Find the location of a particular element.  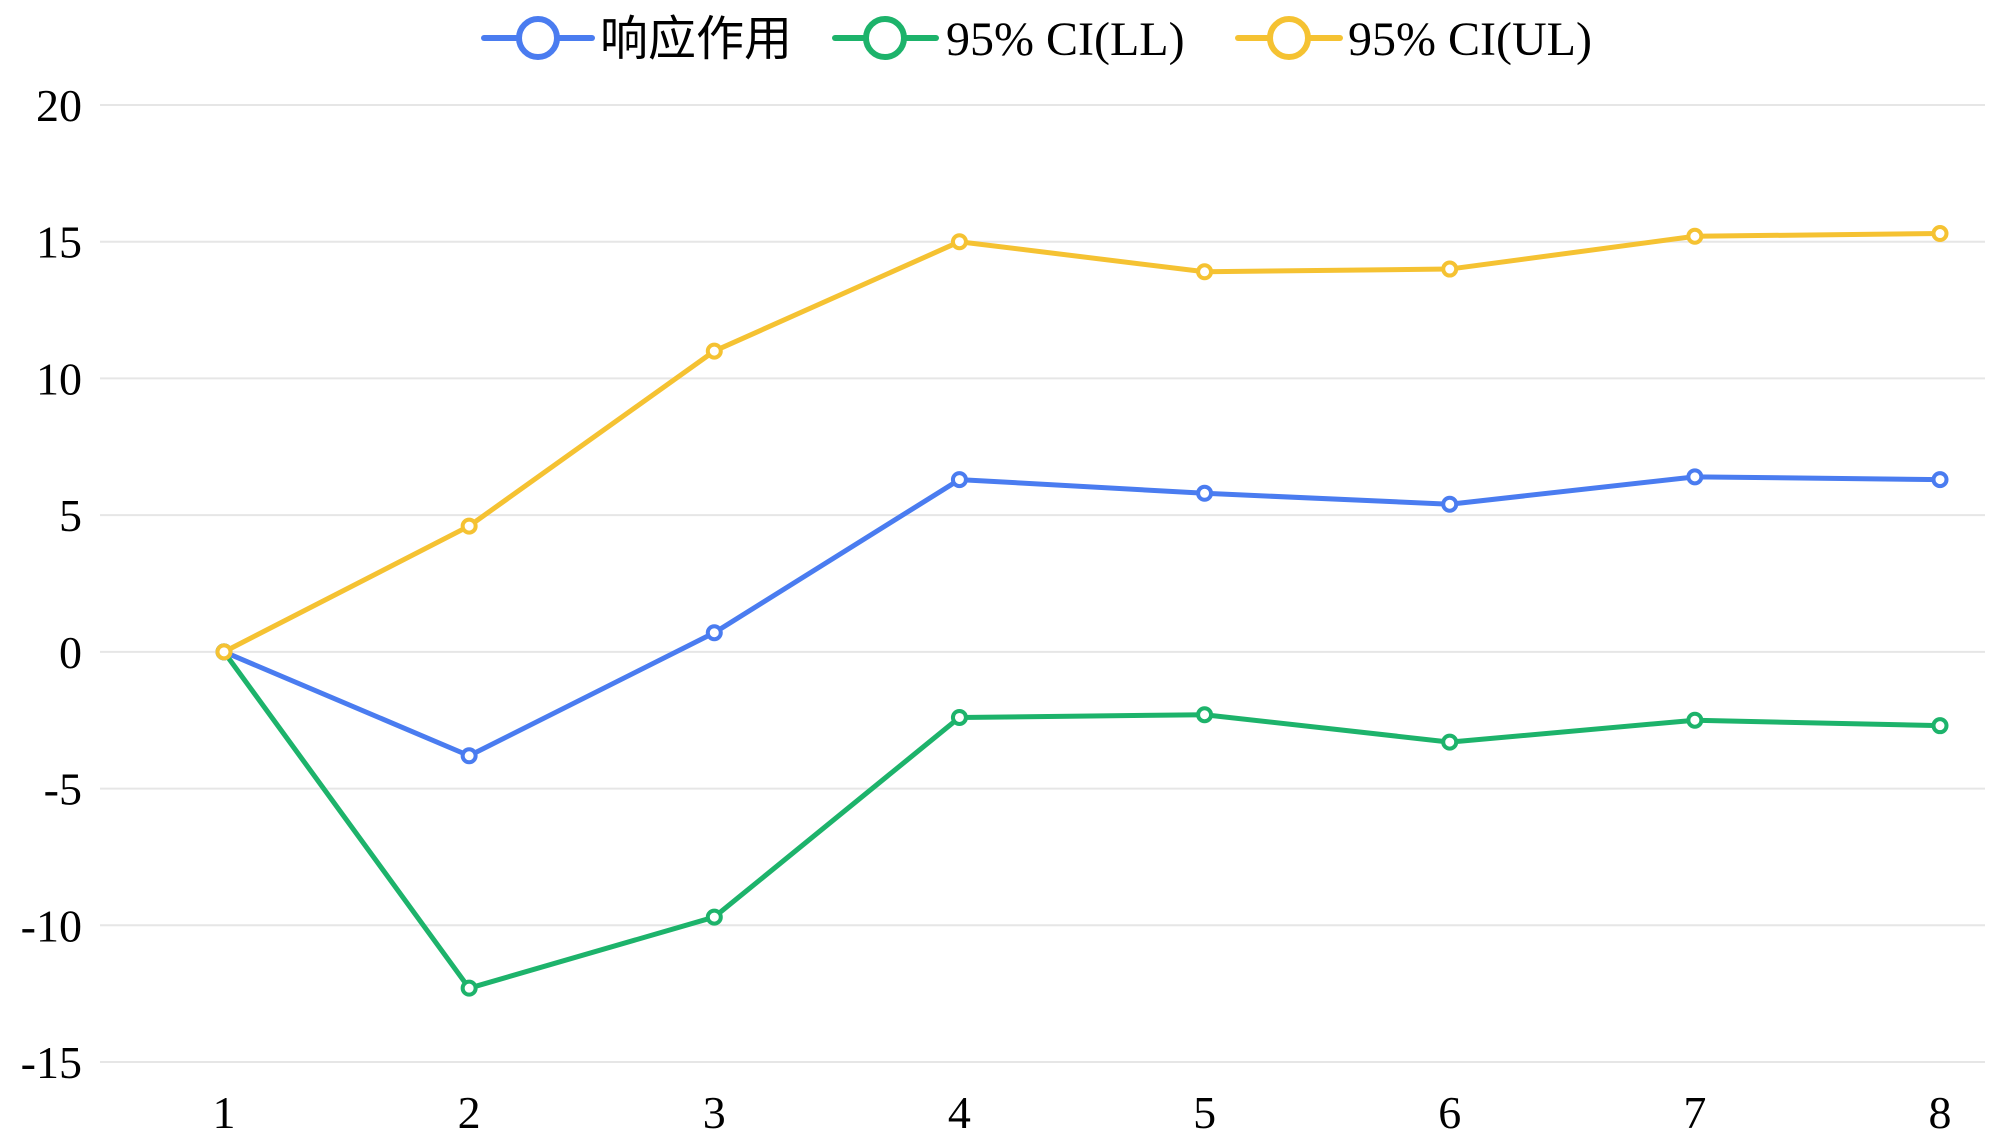

x-tick-label: 6 is located at coordinates (1449, 1112).